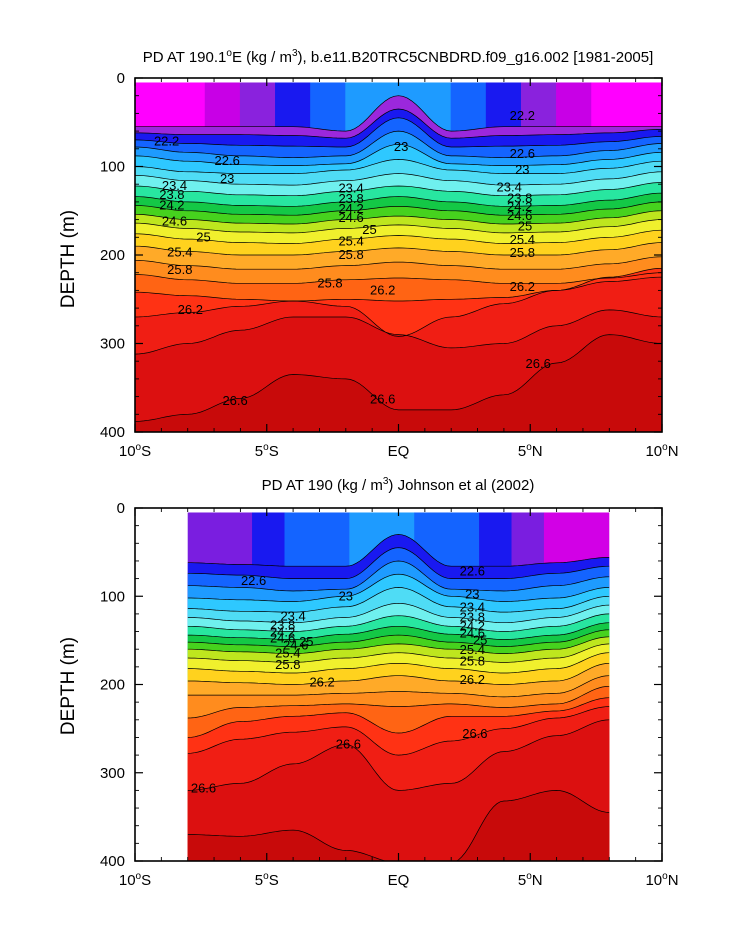  What do you see at coordinates (121, 78) in the screenshot?
I see `y-tick-label: 0` at bounding box center [121, 78].